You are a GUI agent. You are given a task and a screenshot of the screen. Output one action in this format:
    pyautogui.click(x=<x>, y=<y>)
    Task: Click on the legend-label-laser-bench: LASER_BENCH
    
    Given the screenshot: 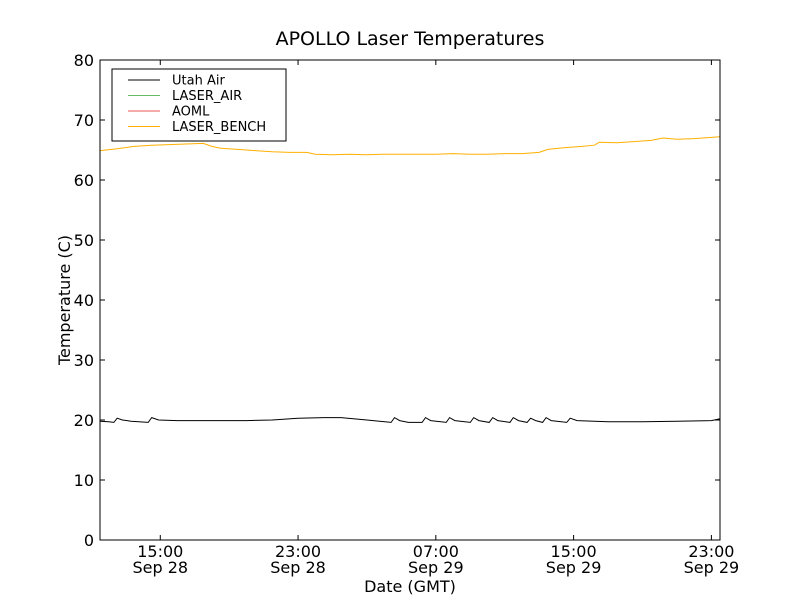 What is the action you would take?
    pyautogui.click(x=219, y=127)
    